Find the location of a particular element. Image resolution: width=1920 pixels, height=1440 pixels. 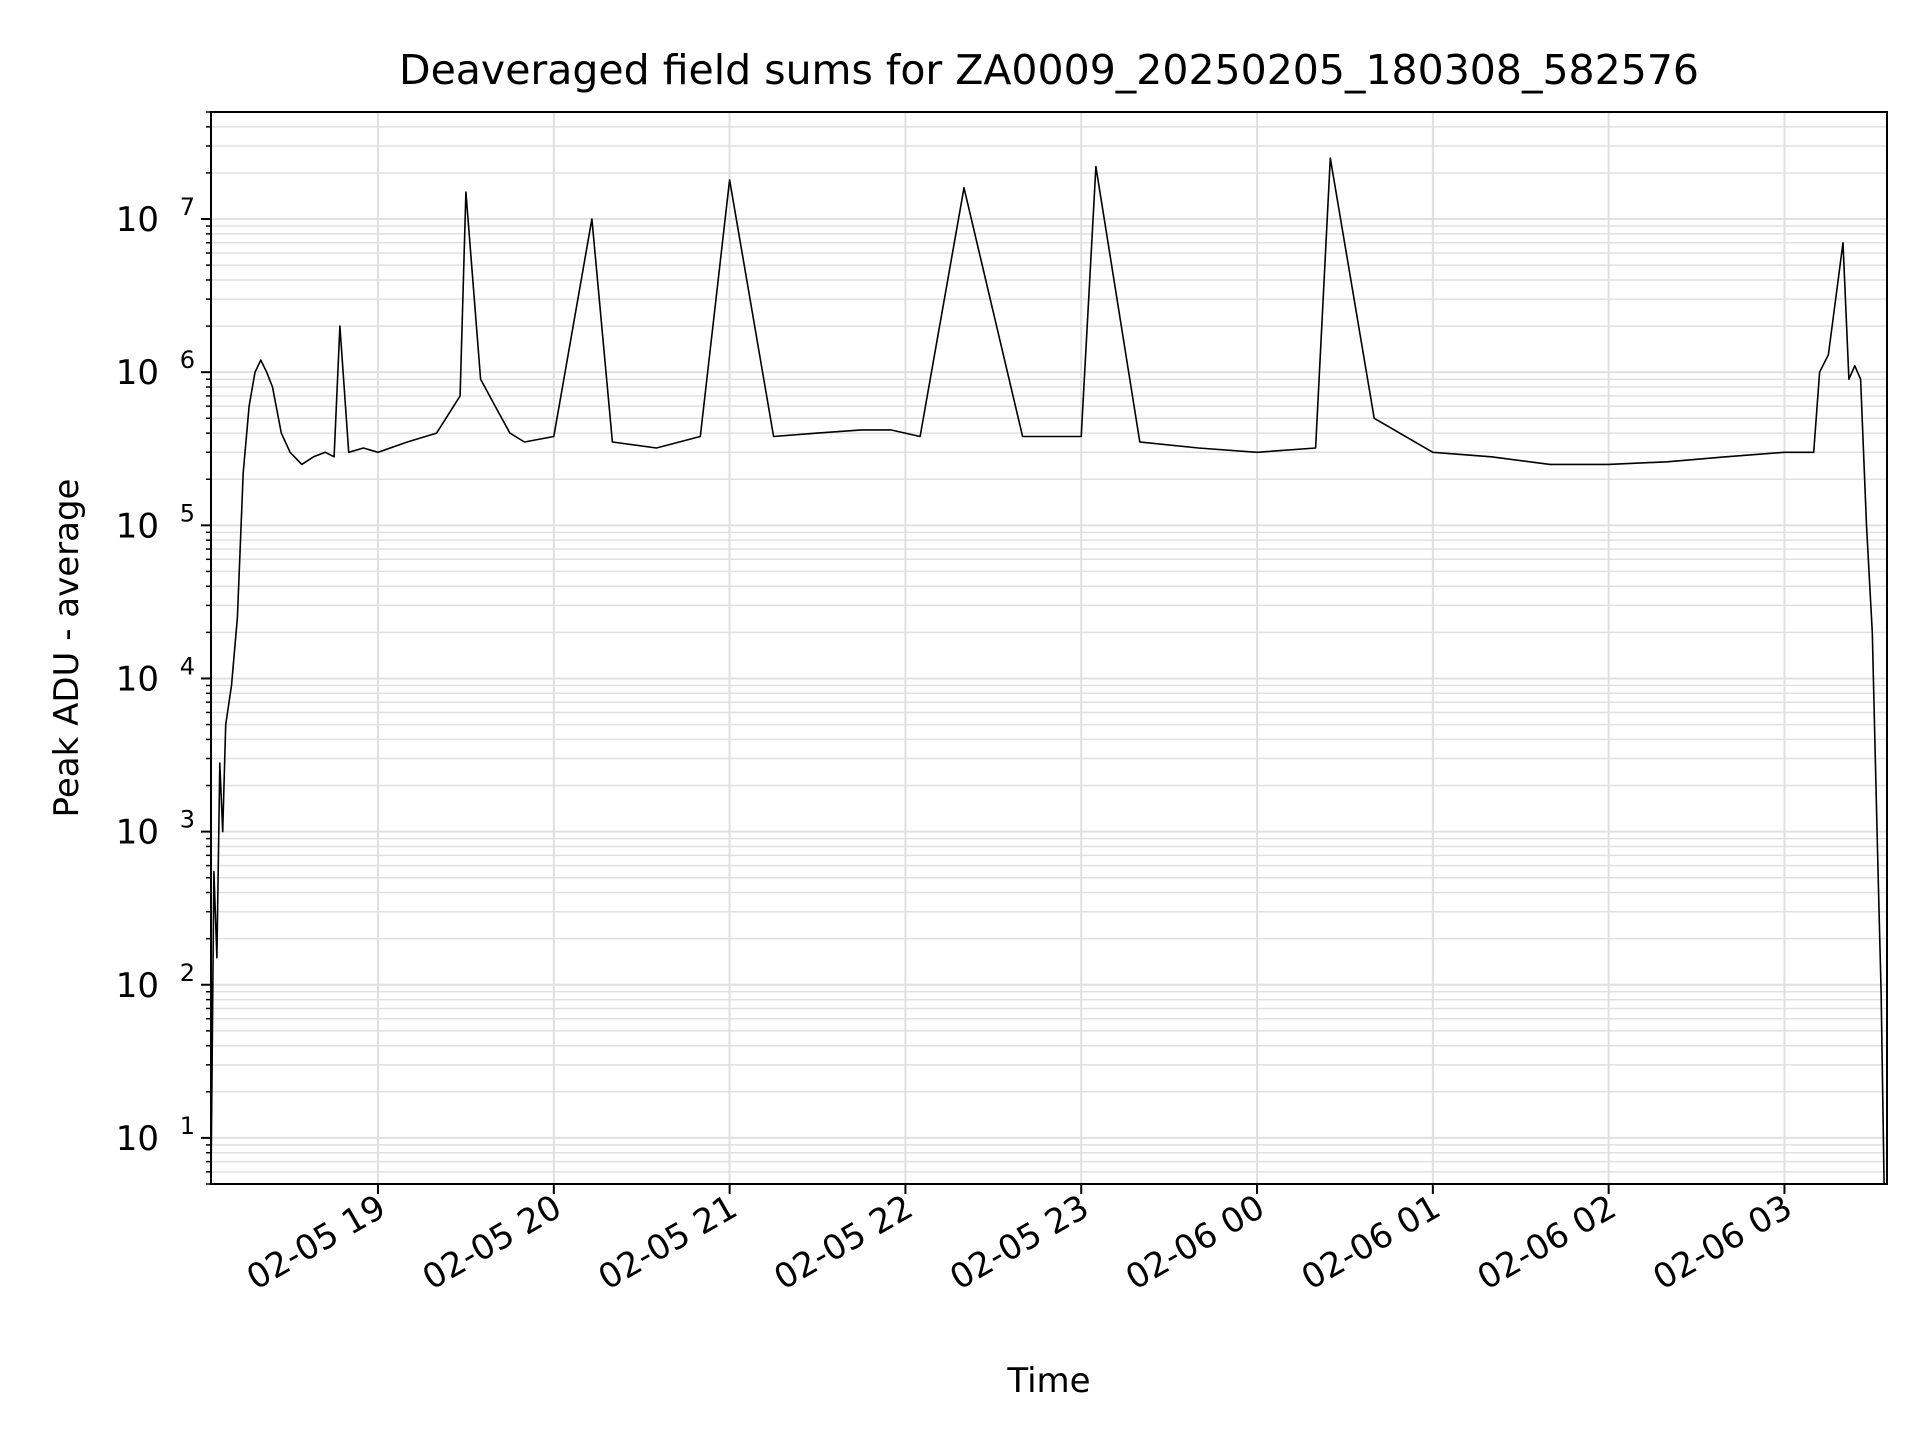

y-tick-label: 10 3 is located at coordinates (155, 829).